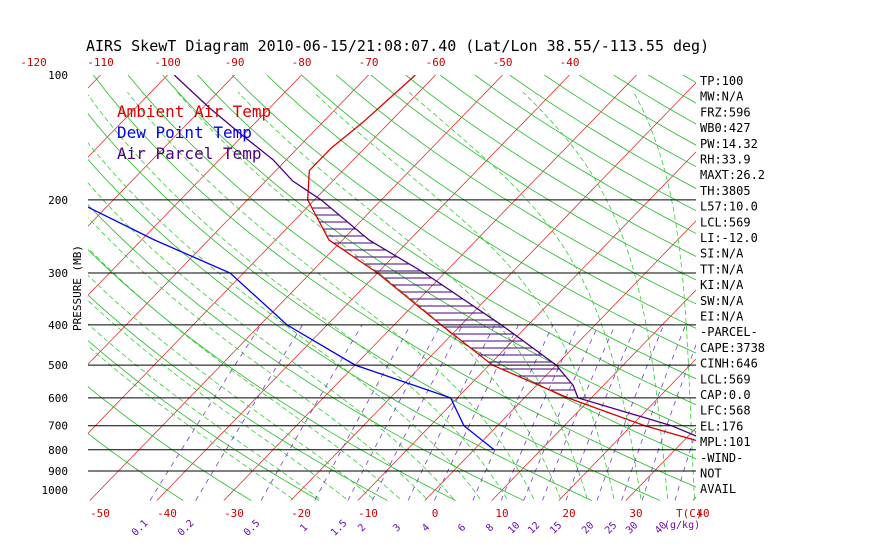  What do you see at coordinates (234, 513) in the screenshot?
I see `bottom-temp-tick-label: -30` at bounding box center [234, 513].